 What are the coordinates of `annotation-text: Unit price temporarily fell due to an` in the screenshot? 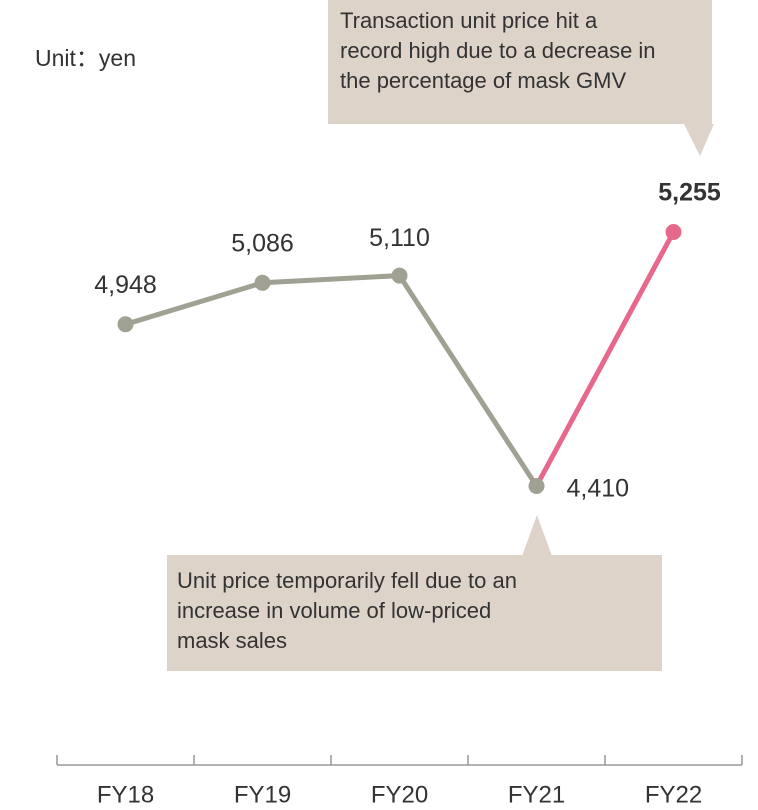 It's located at (347, 580).